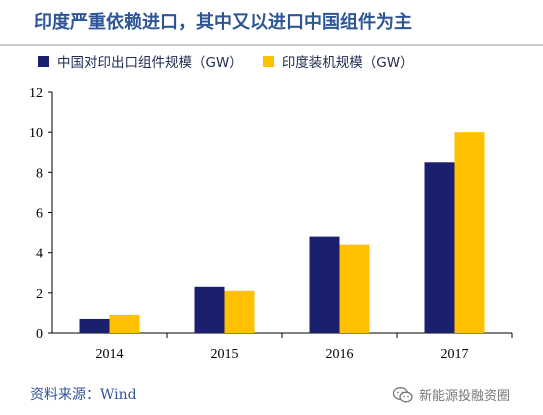  Describe the element at coordinates (271, 45) in the screenshot. I see `title-divider` at that location.